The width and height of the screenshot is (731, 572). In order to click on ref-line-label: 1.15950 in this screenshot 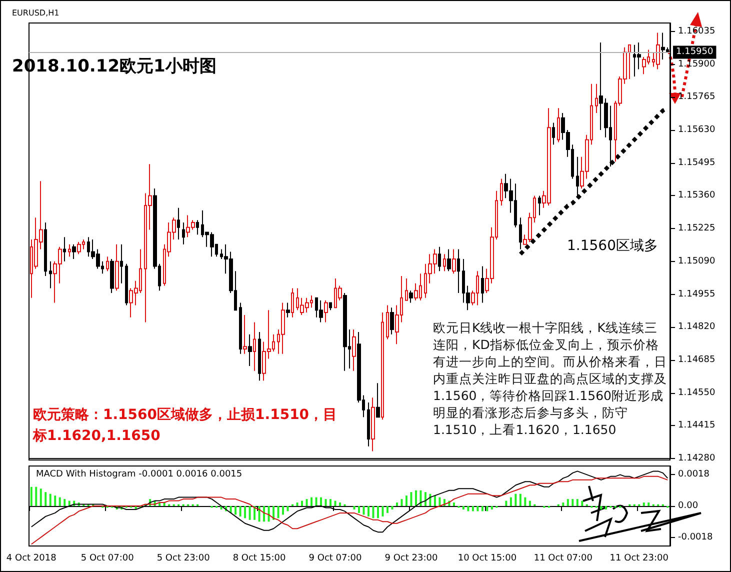, I will do `click(695, 52)`.